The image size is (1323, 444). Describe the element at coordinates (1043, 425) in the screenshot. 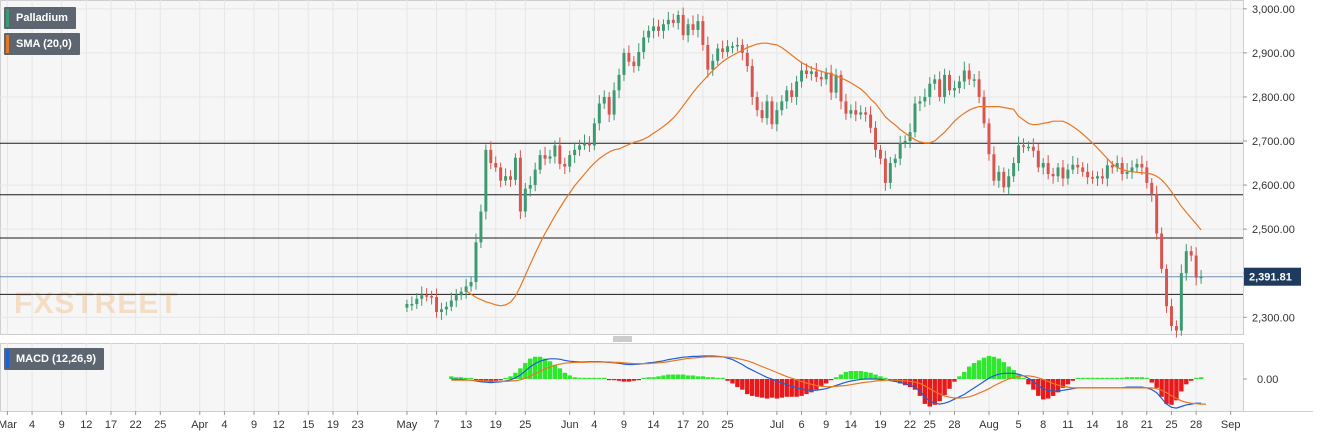

I see `x-tick-label: 8` at that location.